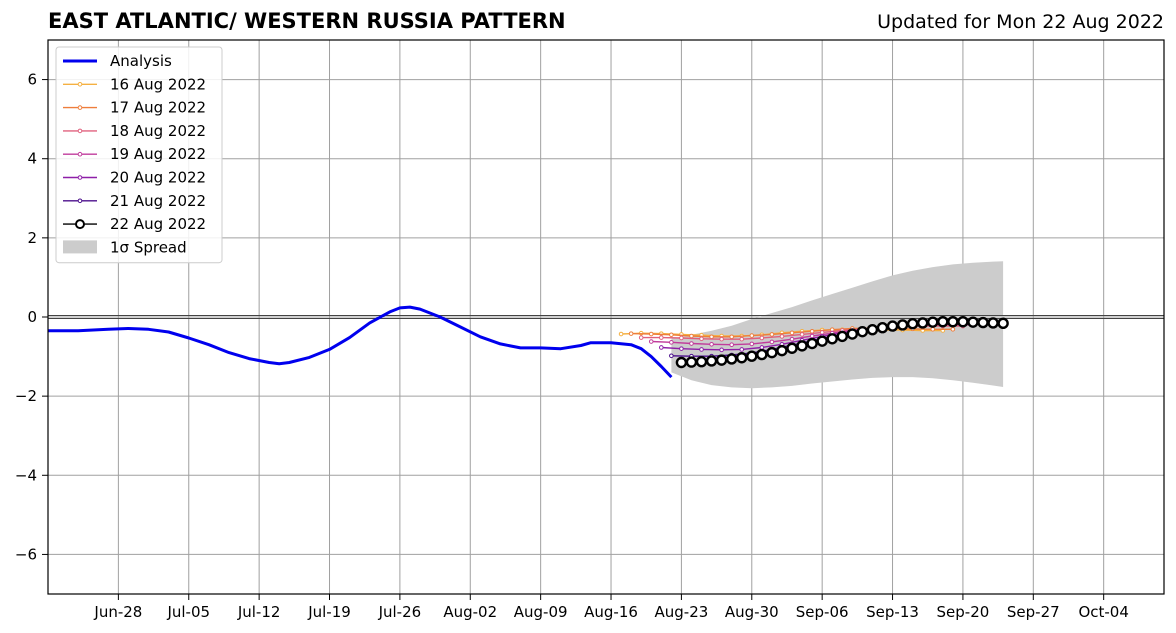  Describe the element at coordinates (1020, 22) in the screenshot. I see `chart-subtitle: Updated for Mon 22 Aug 2022` at that location.